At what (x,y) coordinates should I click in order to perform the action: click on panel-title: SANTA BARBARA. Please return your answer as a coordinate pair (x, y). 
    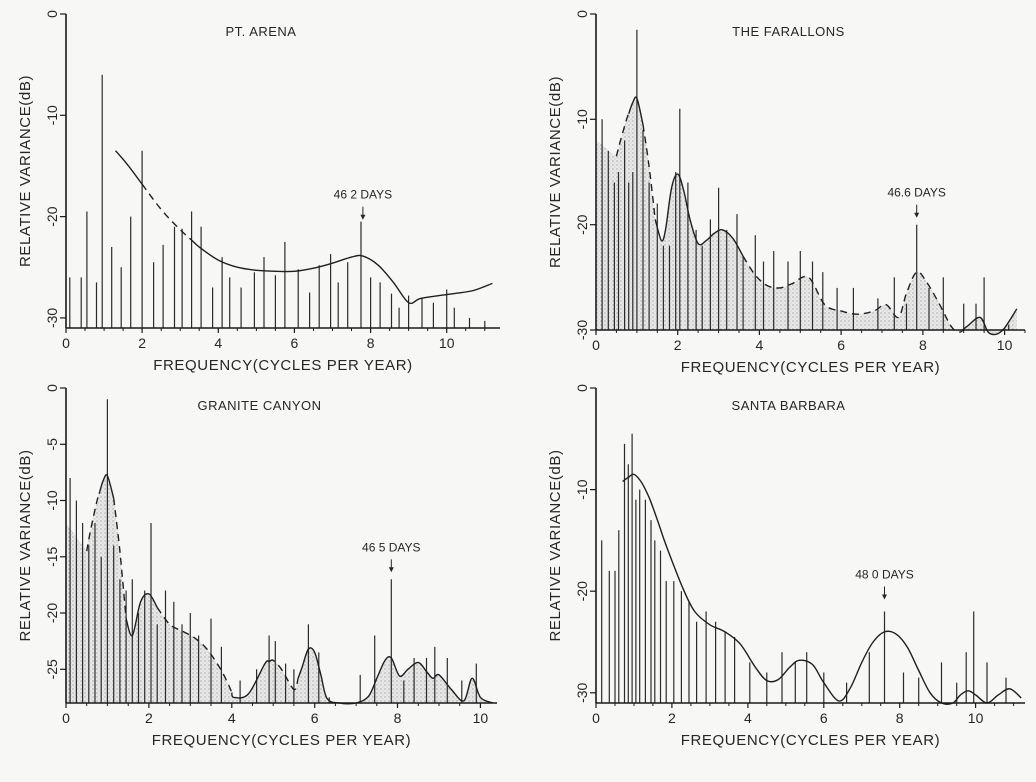
    Looking at the image, I should click on (789, 405).